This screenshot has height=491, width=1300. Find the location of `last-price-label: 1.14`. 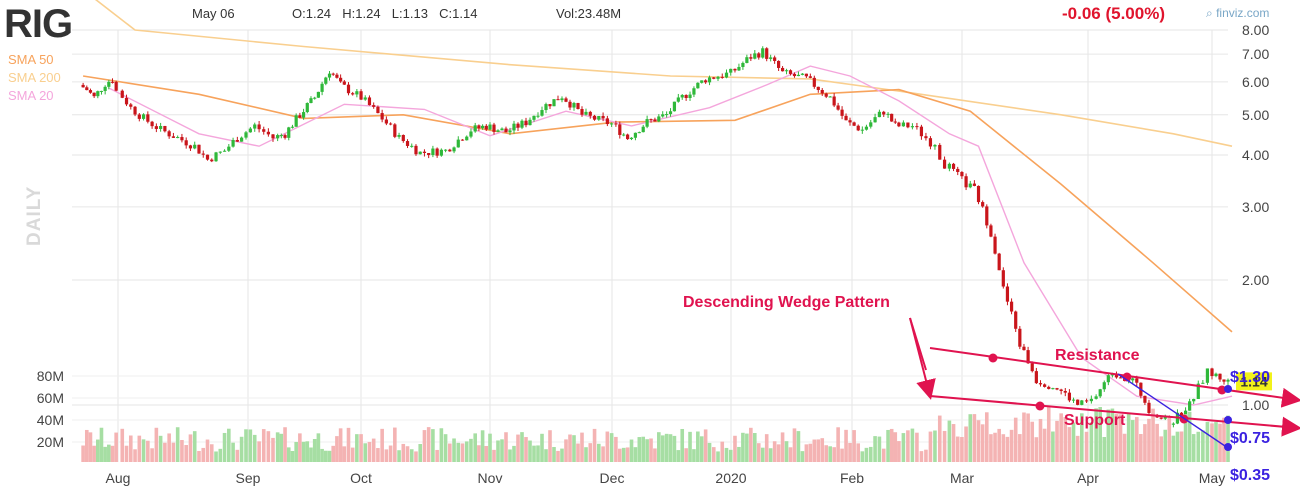

last-price-label: 1.14 is located at coordinates (1253, 381).